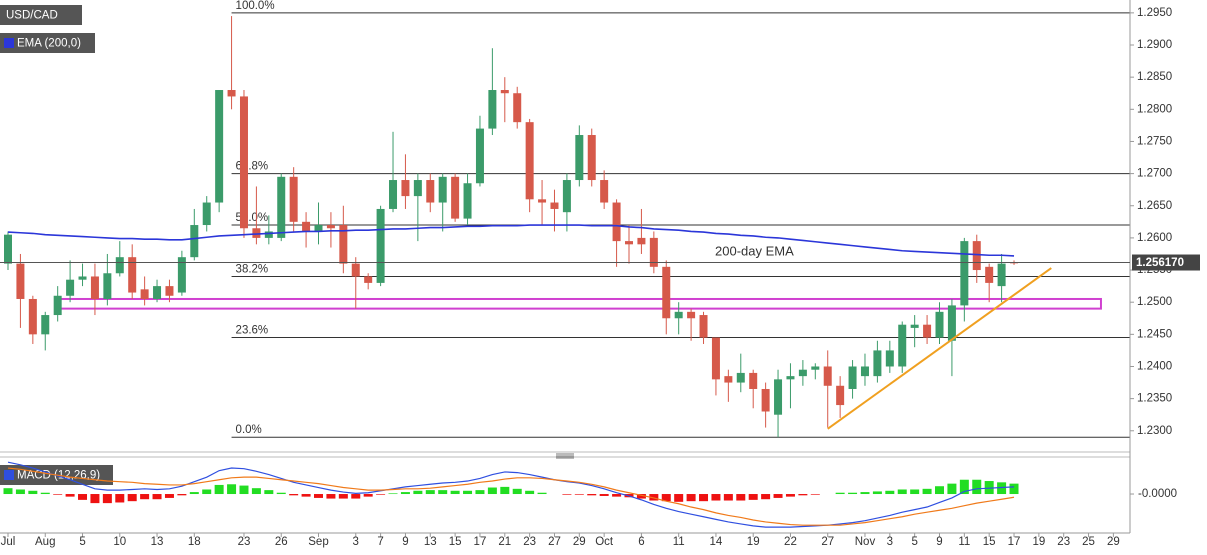  Describe the element at coordinates (1113, 542) in the screenshot. I see `x-tick-label: 29` at that location.